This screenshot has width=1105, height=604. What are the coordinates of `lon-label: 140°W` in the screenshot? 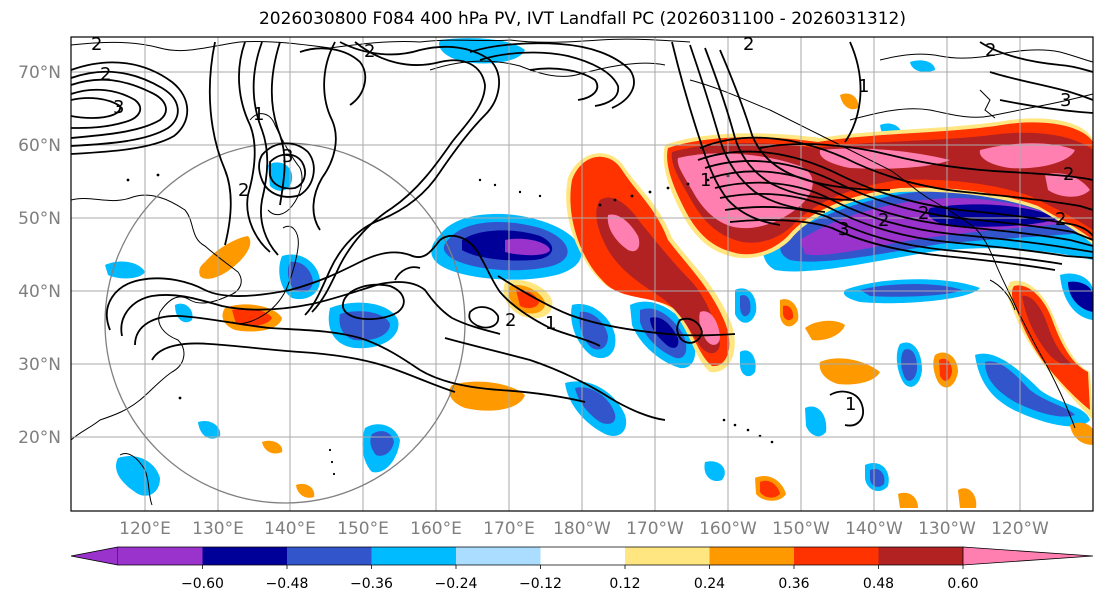 It's located at (874, 529).